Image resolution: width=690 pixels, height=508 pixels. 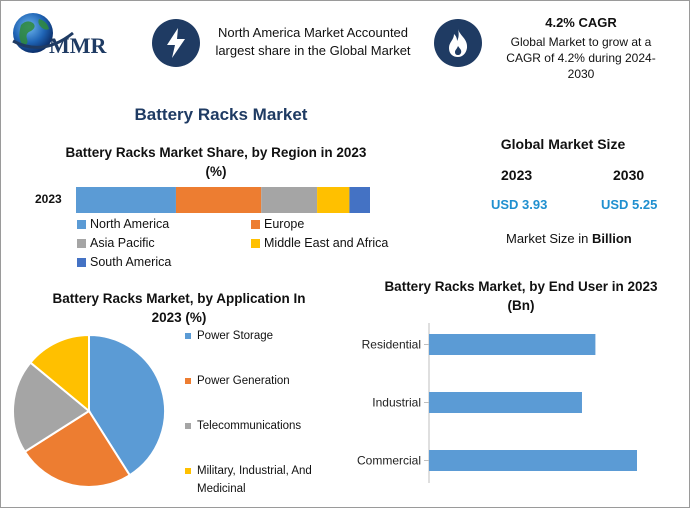 What do you see at coordinates (581, 22) in the screenshot?
I see `cagr-title: 4.2% CAGR` at bounding box center [581, 22].